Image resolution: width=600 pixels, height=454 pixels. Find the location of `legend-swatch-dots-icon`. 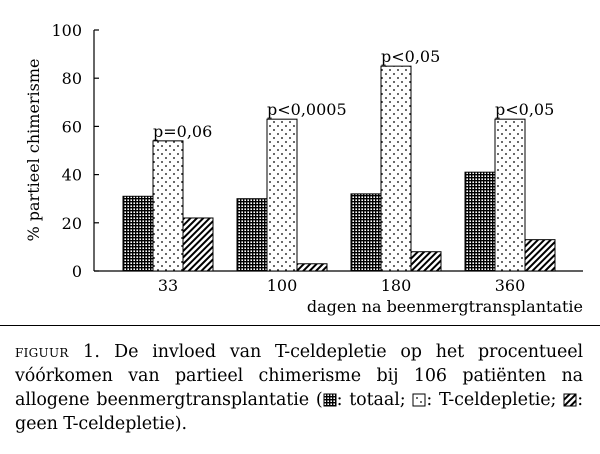

legend-swatch-dots-icon is located at coordinates (419, 400).